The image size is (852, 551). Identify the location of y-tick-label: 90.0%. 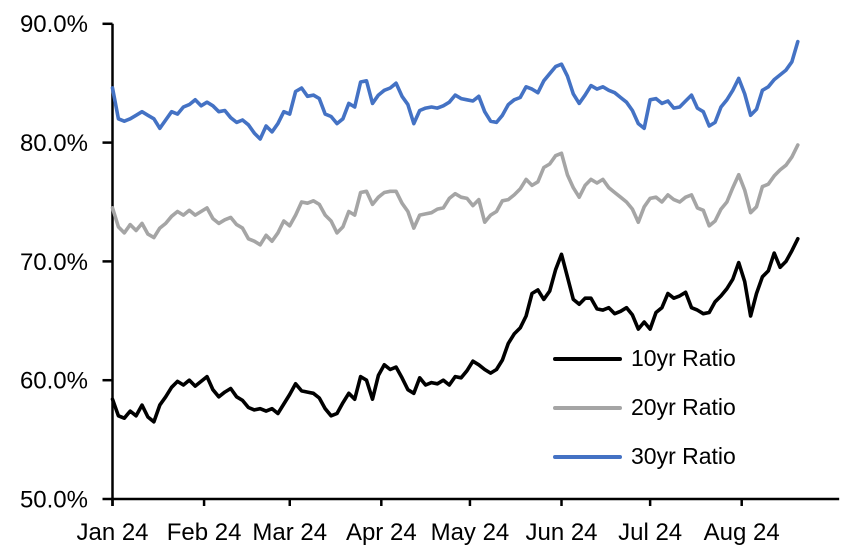
(54, 24).